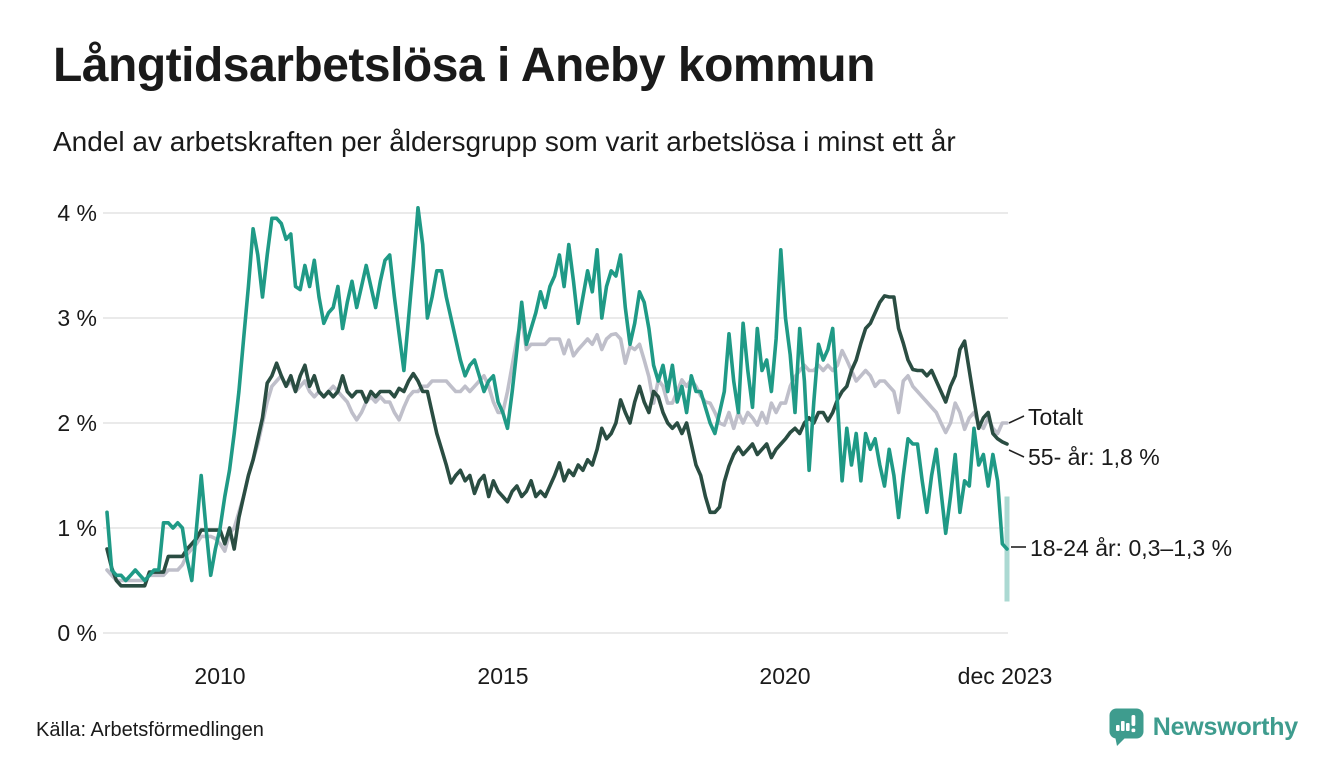 The height and width of the screenshot is (780, 1340). Describe the element at coordinates (1094, 457) in the screenshot. I see `series-label-55: 55- år: 1,8 %` at that location.